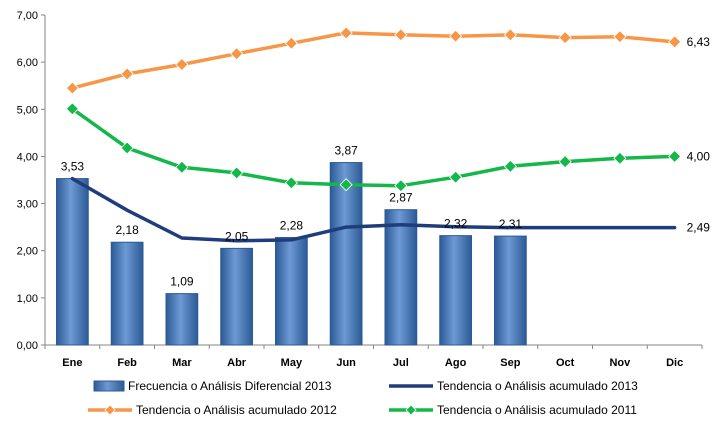 This screenshot has width=718, height=432. Describe the element at coordinates (511, 224) in the screenshot. I see `bar-data-label: 2,31` at that location.